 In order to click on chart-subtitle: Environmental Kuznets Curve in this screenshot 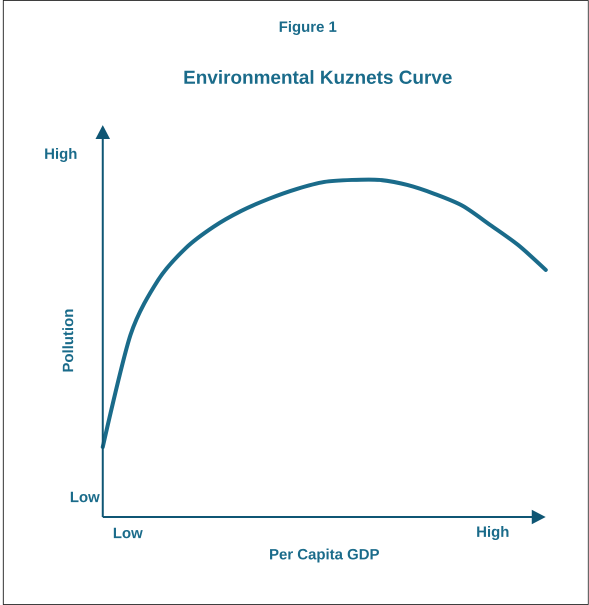, I will do `click(318, 77)`.